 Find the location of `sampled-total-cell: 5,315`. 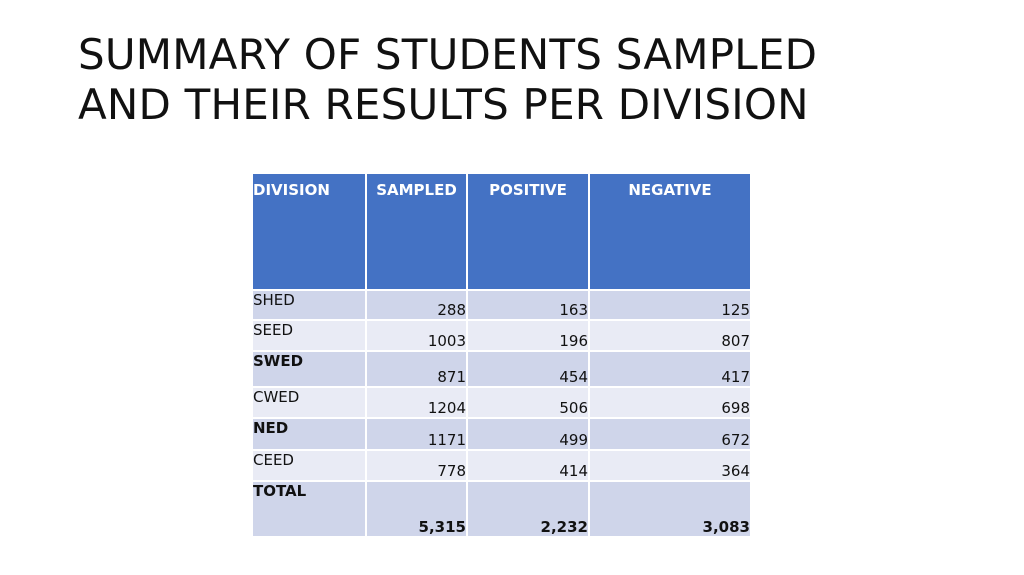

sampled-total-cell: 5,315 is located at coordinates (416, 508).